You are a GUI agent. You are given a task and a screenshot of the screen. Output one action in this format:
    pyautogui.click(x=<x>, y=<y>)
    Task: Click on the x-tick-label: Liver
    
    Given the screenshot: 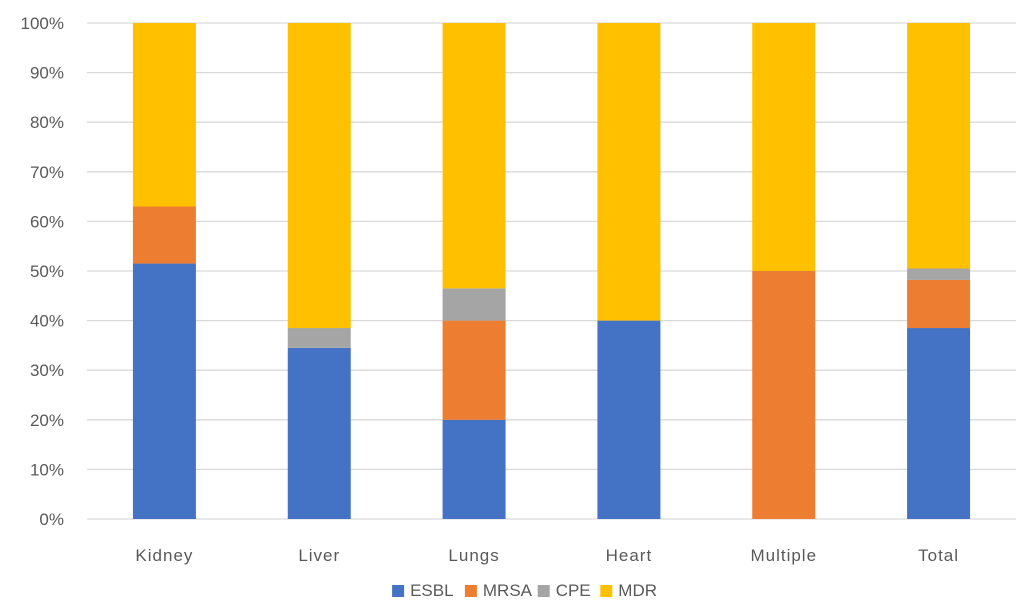 What is the action you would take?
    pyautogui.click(x=319, y=555)
    